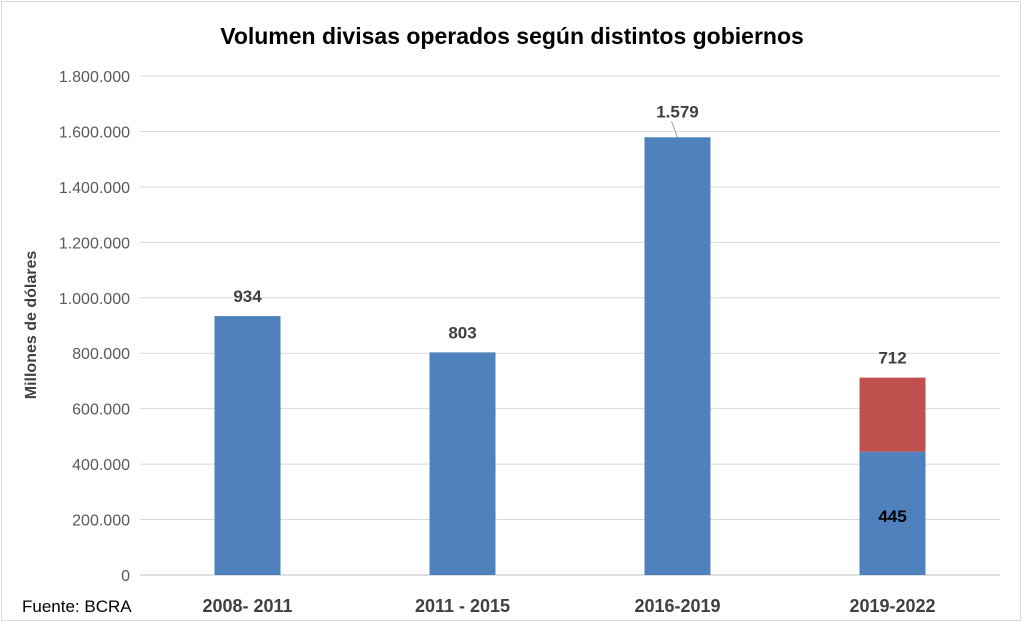 This screenshot has height=624, width=1024. Describe the element at coordinates (125, 576) in the screenshot. I see `y-tick-label: 0` at that location.